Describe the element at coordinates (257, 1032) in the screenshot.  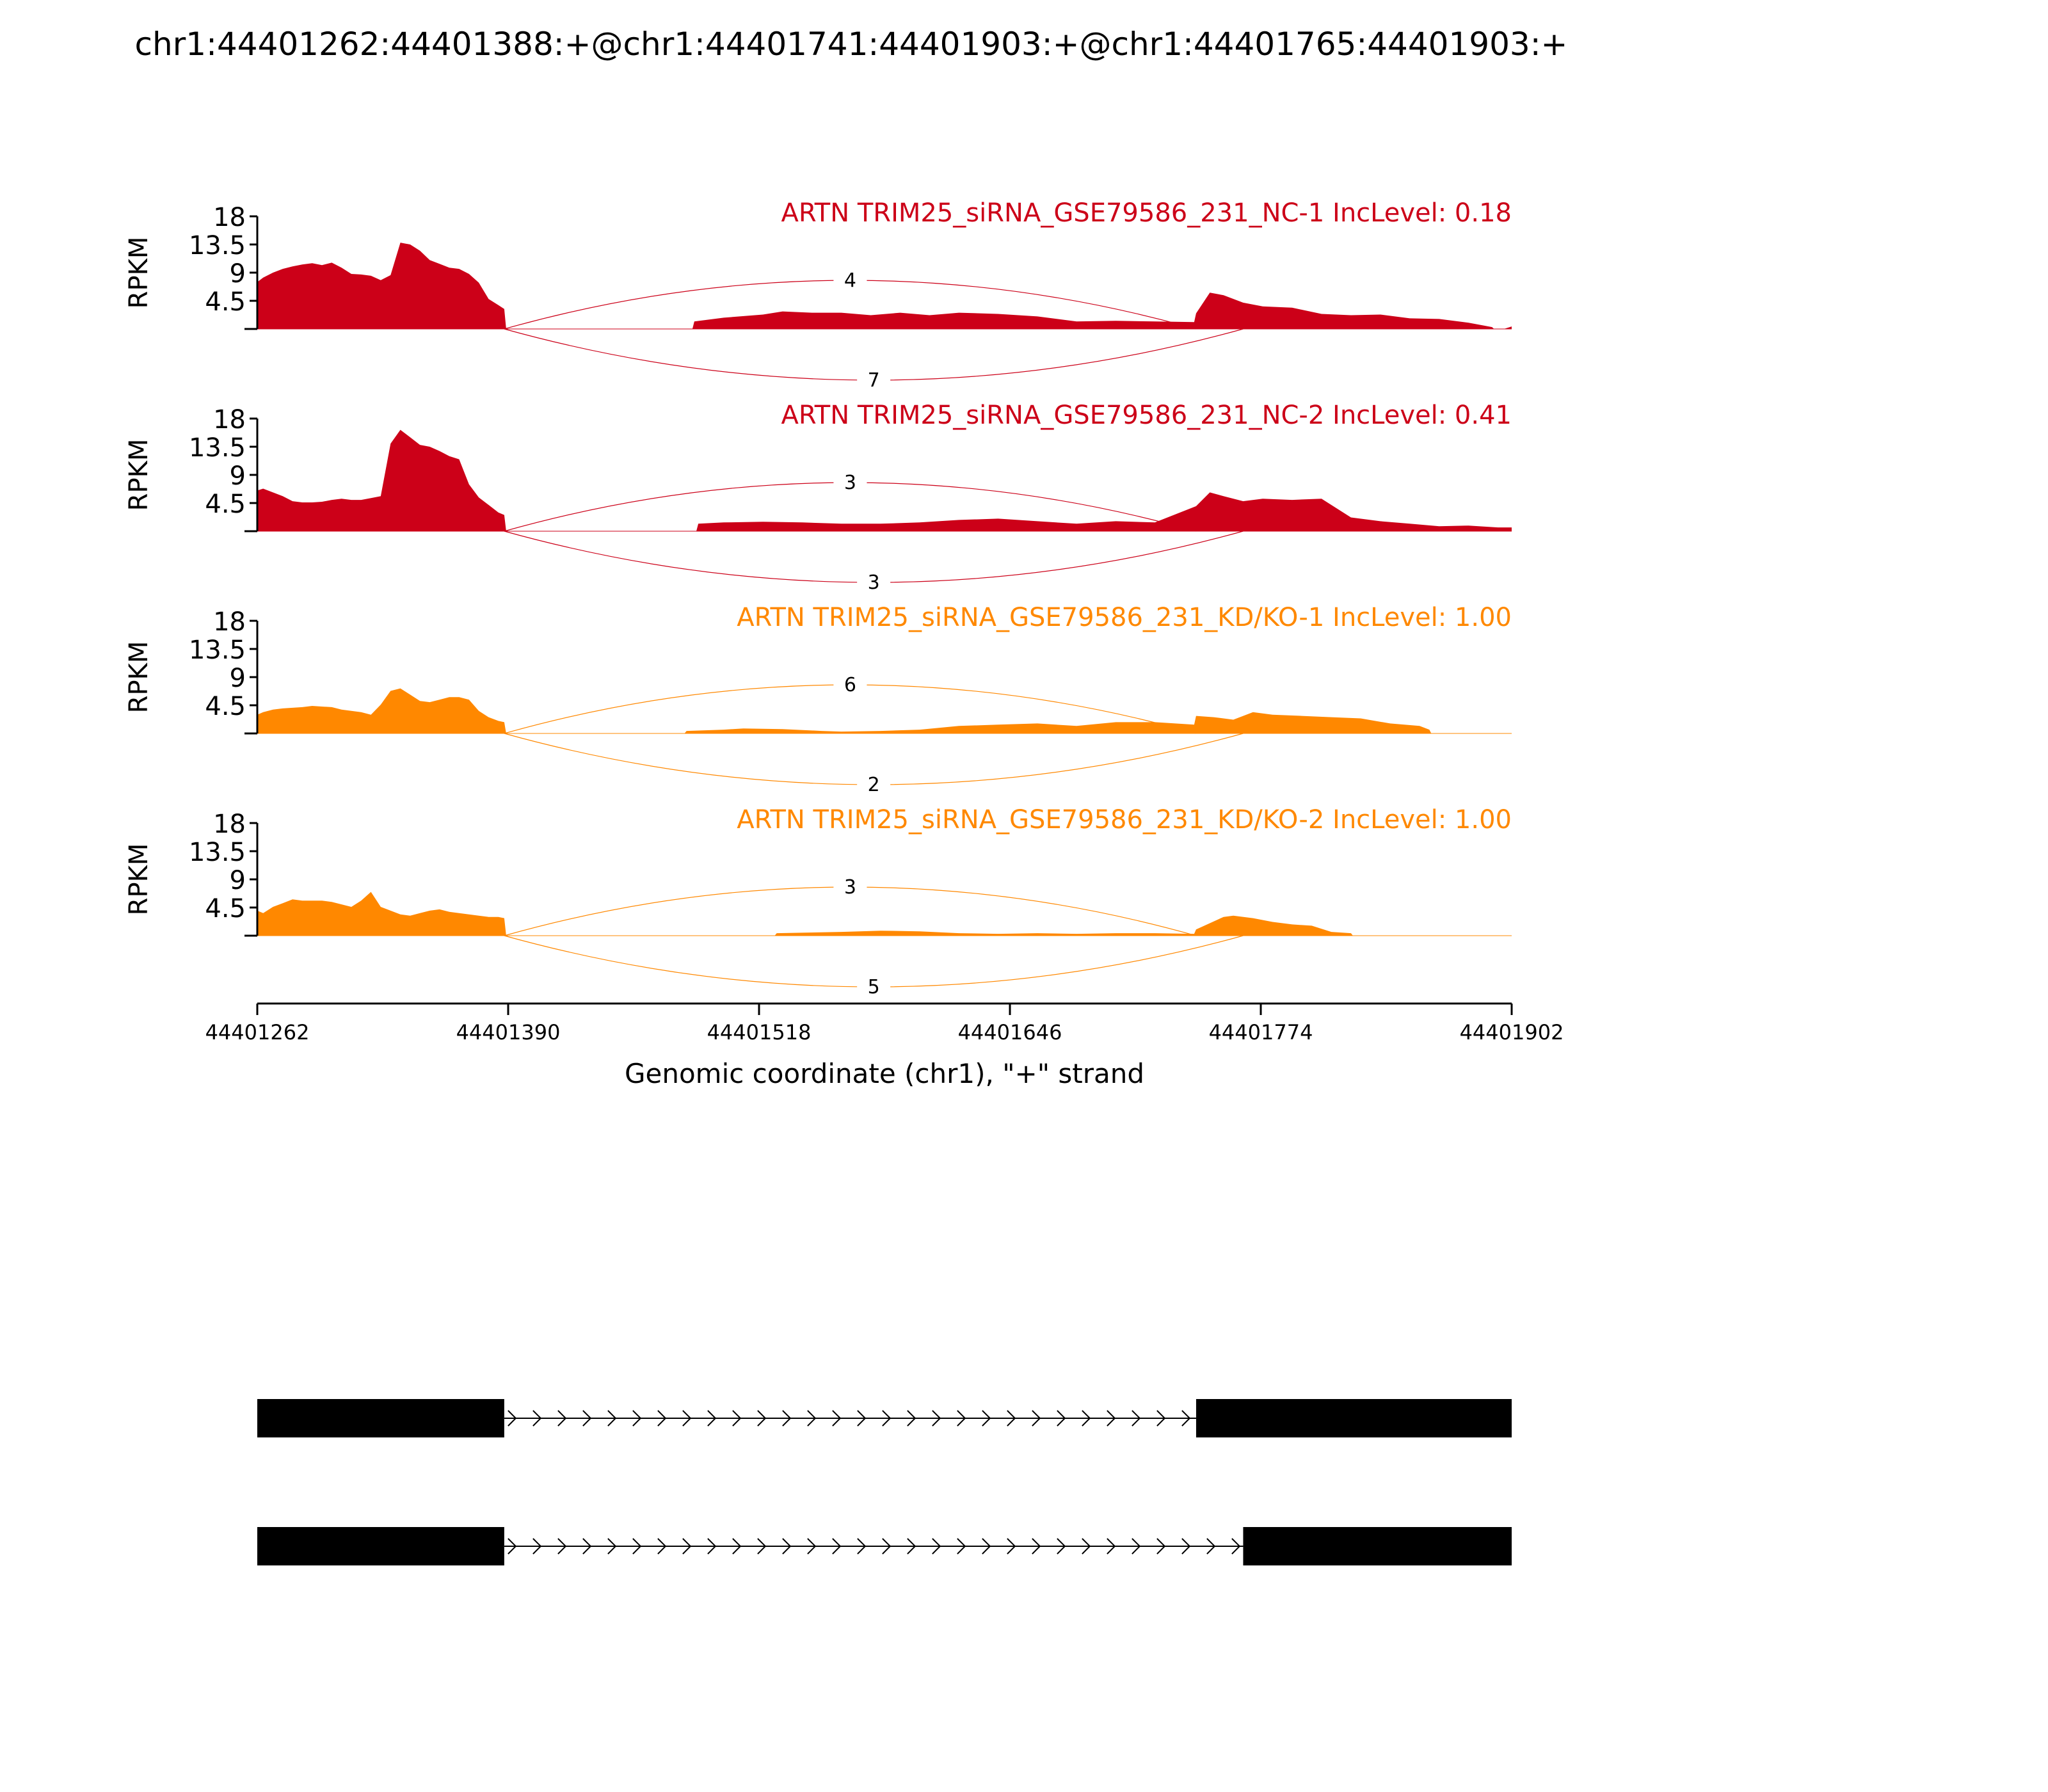
I see `x-tick-label: 44401262` at that location.